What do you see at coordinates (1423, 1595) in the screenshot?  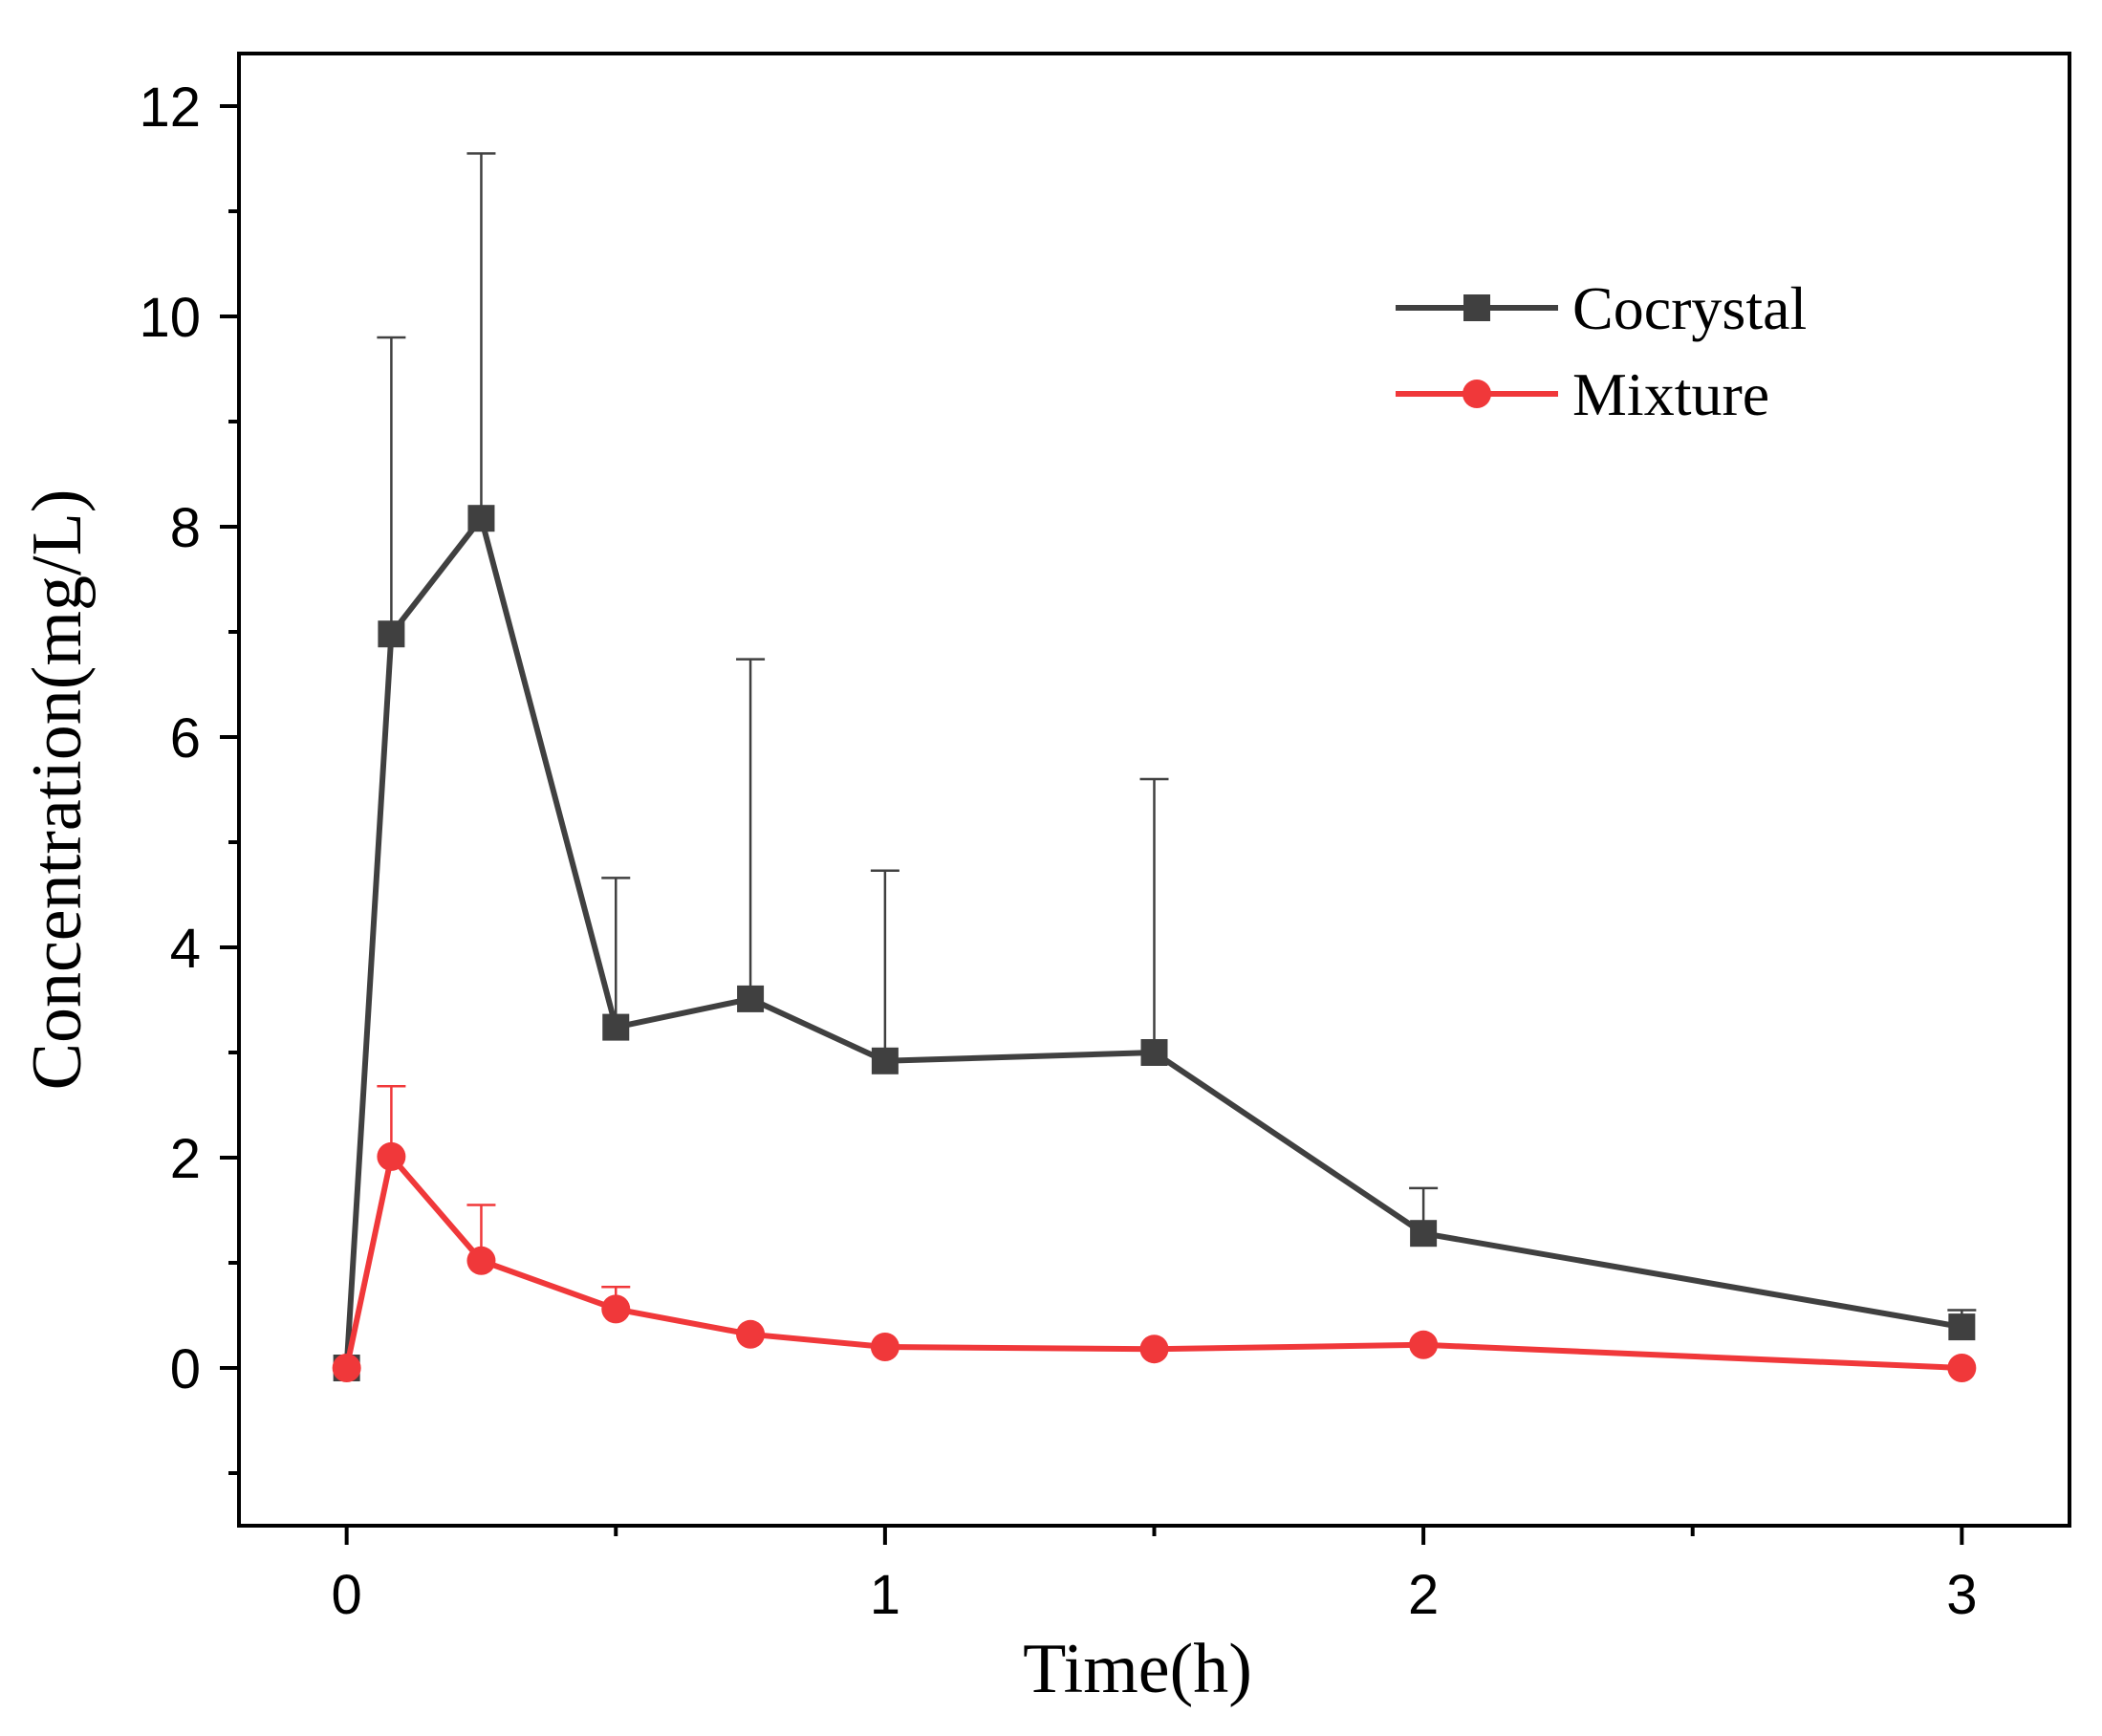 I see `x-tick-label: 2` at bounding box center [1423, 1595].